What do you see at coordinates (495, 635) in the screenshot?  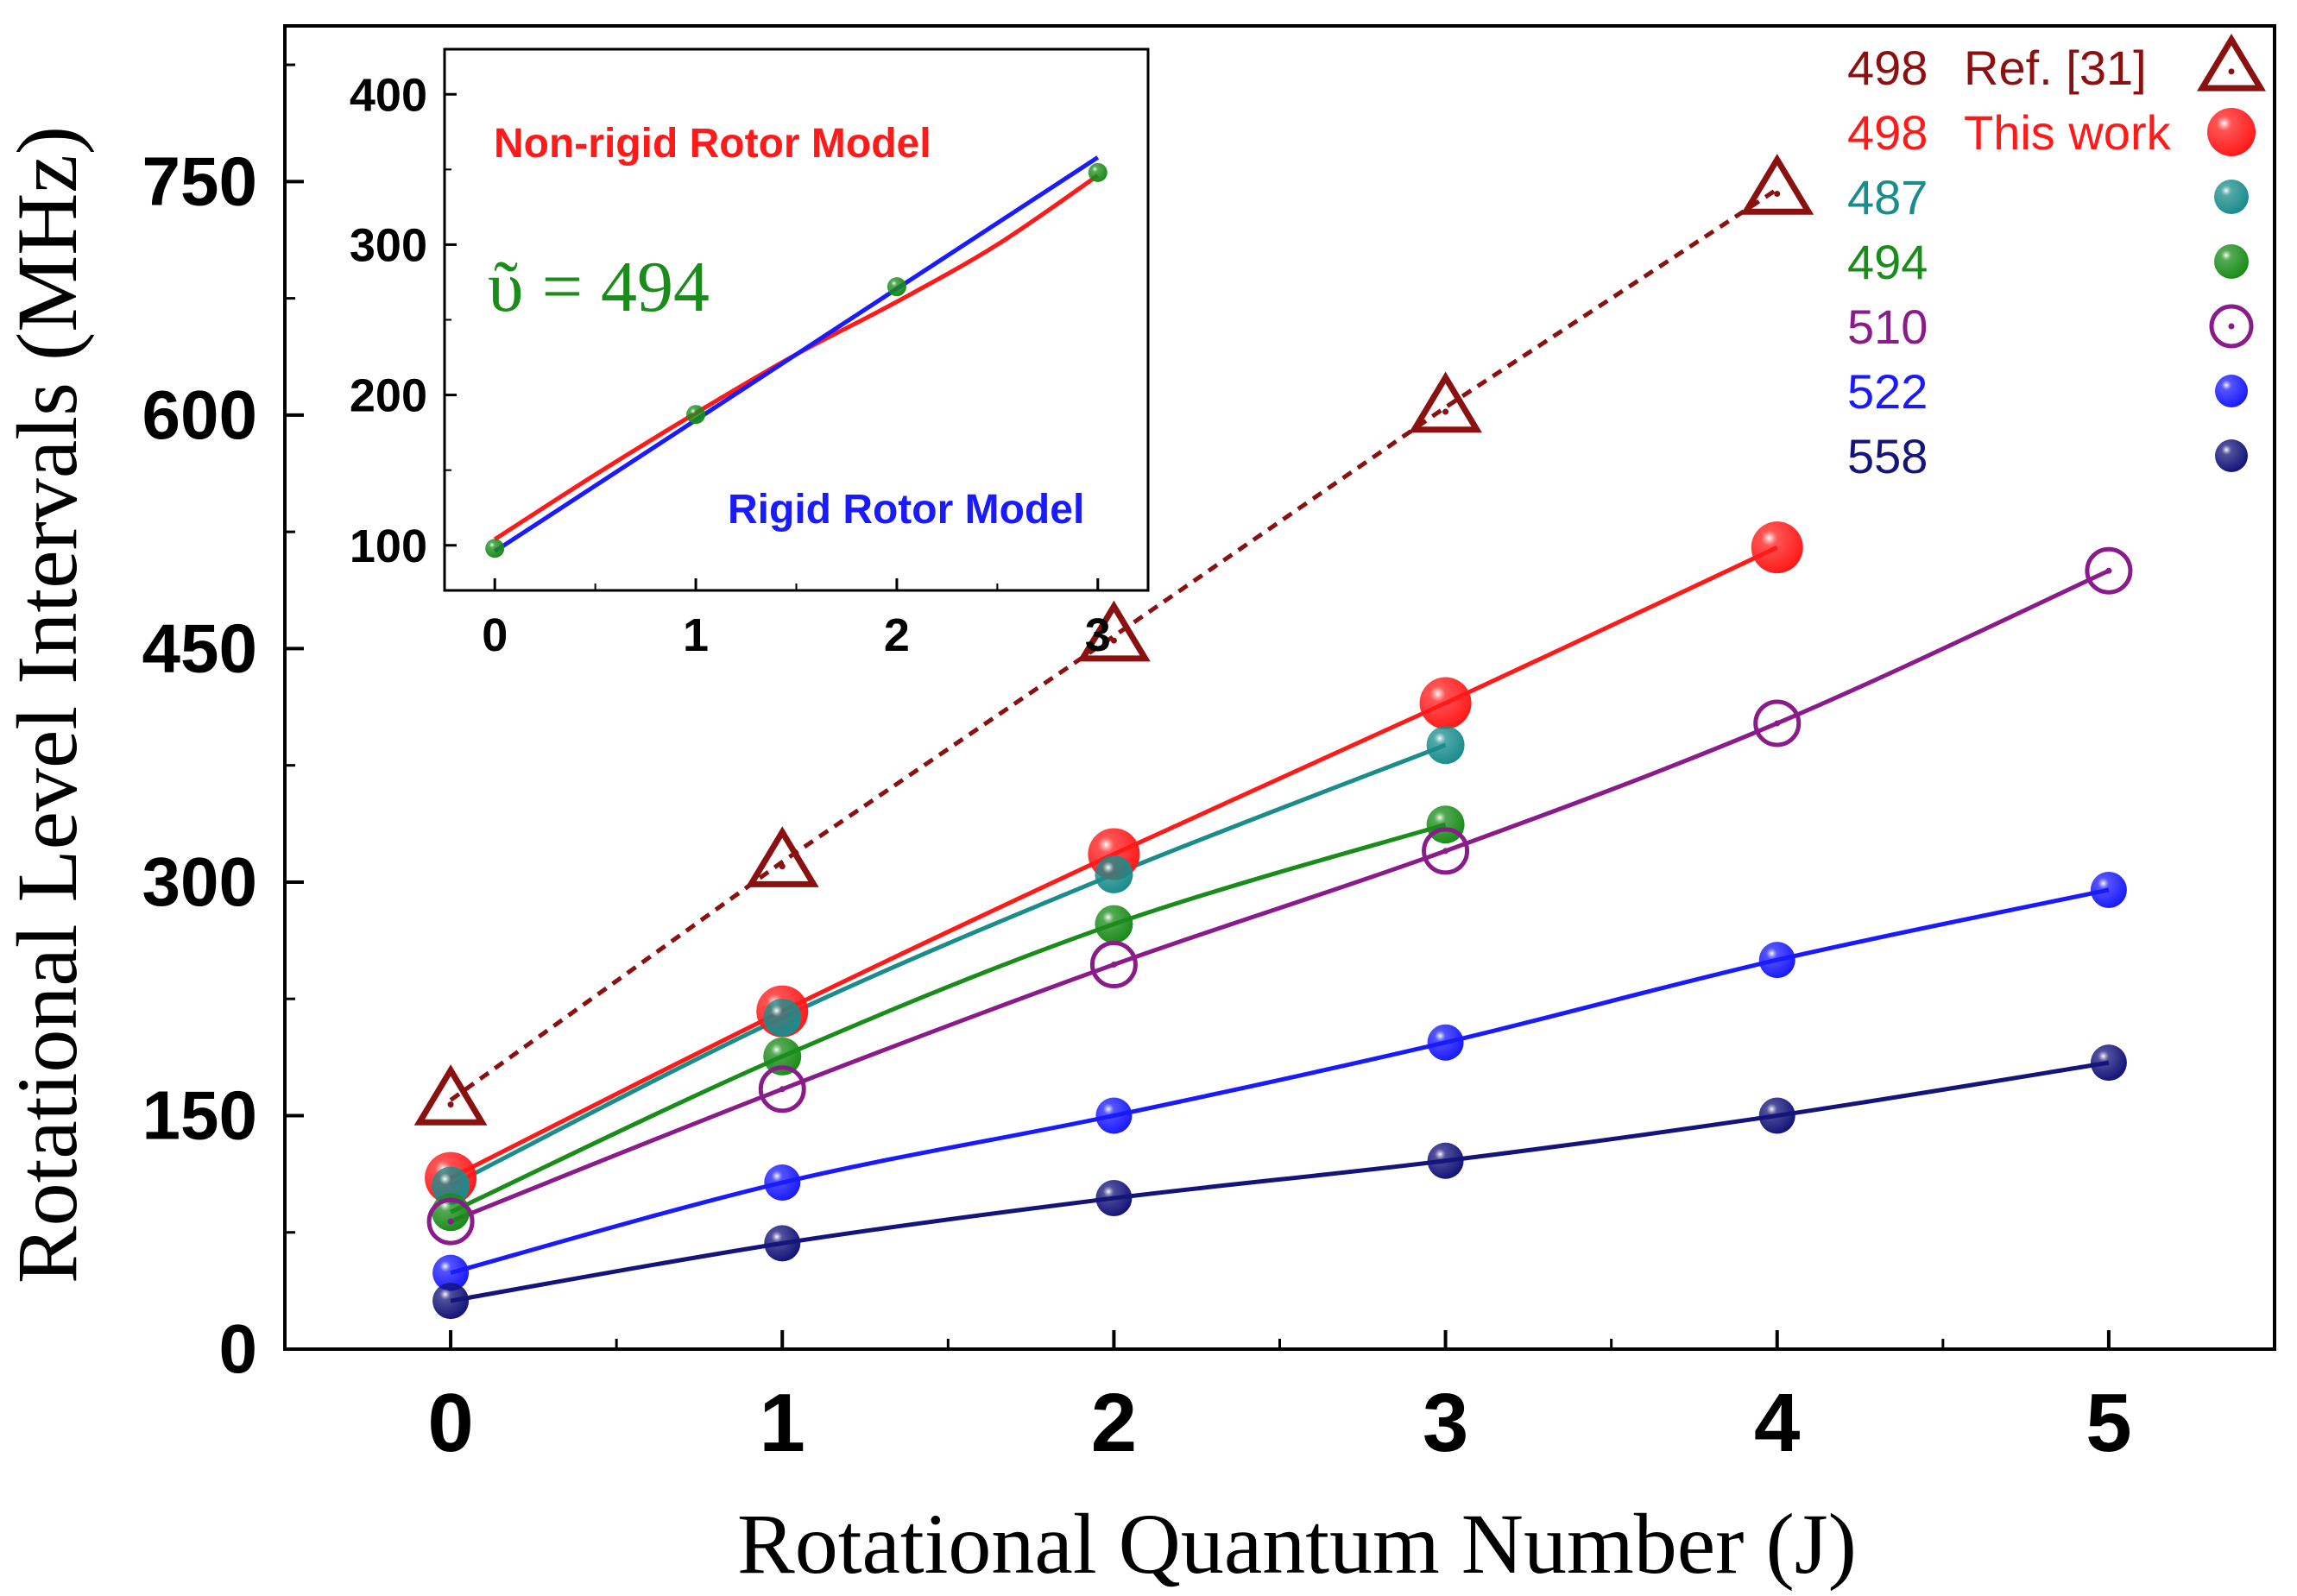 I see `inset-x-tick-label: 0` at bounding box center [495, 635].